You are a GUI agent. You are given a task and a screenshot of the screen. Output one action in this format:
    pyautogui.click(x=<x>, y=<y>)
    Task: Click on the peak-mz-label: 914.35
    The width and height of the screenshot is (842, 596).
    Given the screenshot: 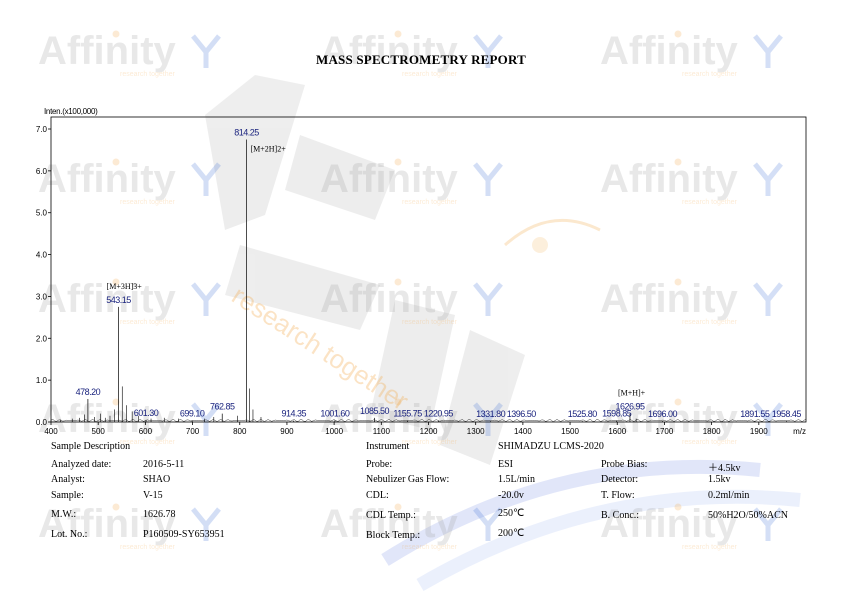 What is the action you would take?
    pyautogui.click(x=293, y=414)
    